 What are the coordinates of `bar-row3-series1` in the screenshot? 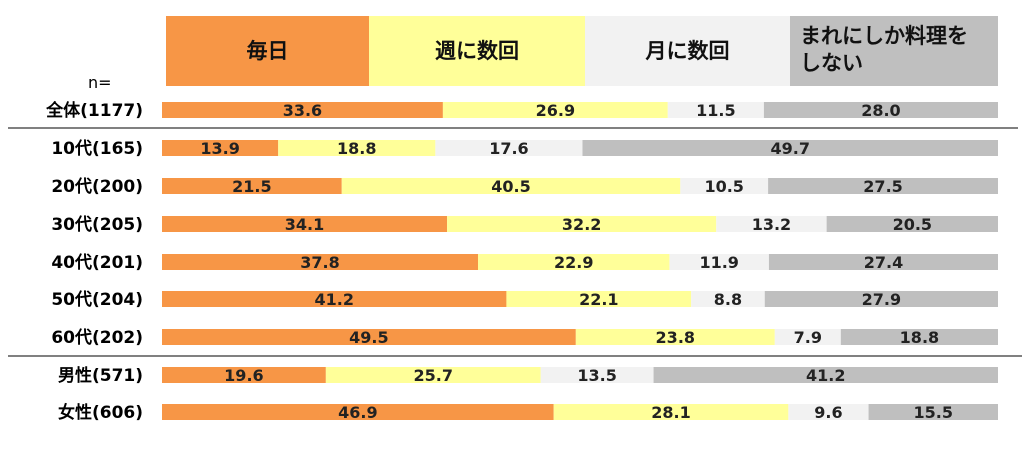 It's located at (252, 186).